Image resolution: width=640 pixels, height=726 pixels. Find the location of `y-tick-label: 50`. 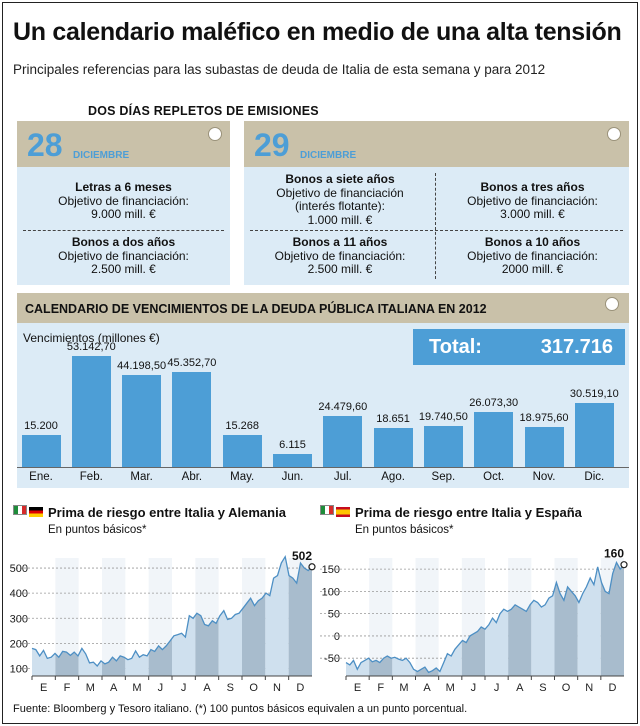

y-tick-label: 50 is located at coordinates (334, 615).